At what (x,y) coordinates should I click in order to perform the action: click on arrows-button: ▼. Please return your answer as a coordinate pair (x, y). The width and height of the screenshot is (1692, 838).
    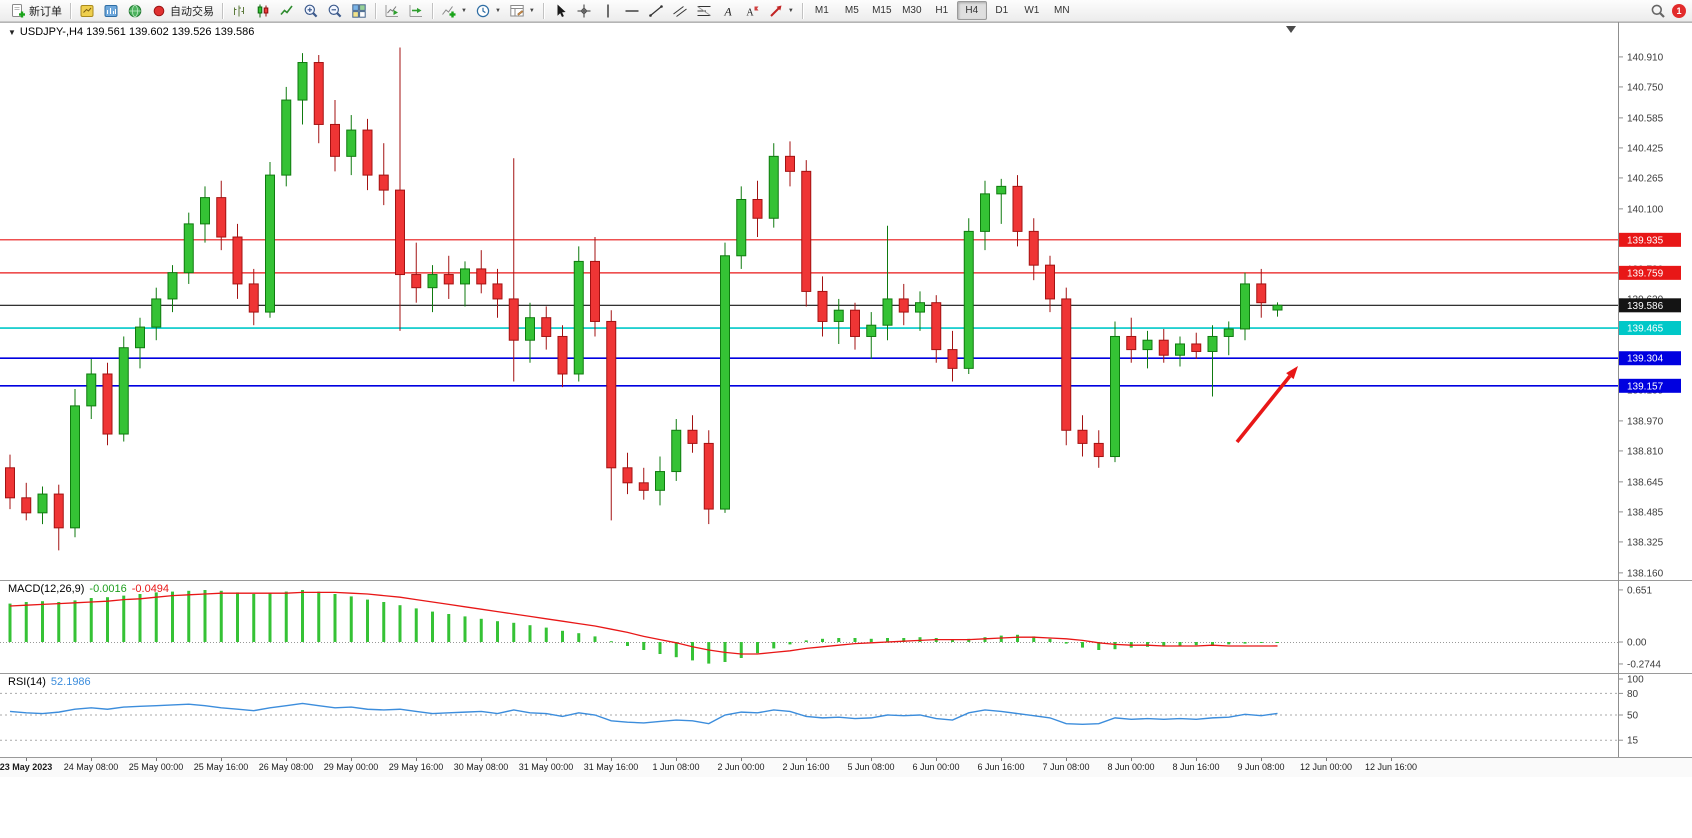
    Looking at the image, I should click on (781, 10).